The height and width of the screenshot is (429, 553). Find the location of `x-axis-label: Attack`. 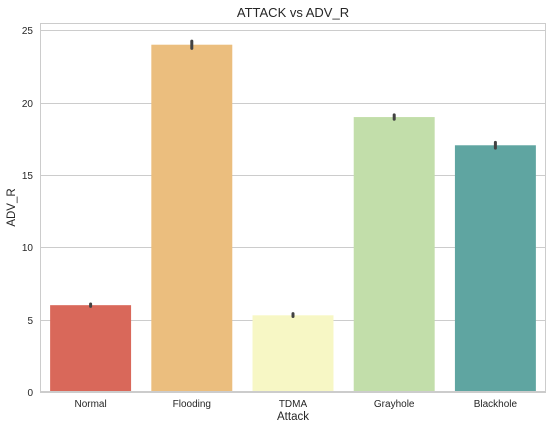

x-axis-label: Attack is located at coordinates (293, 417).